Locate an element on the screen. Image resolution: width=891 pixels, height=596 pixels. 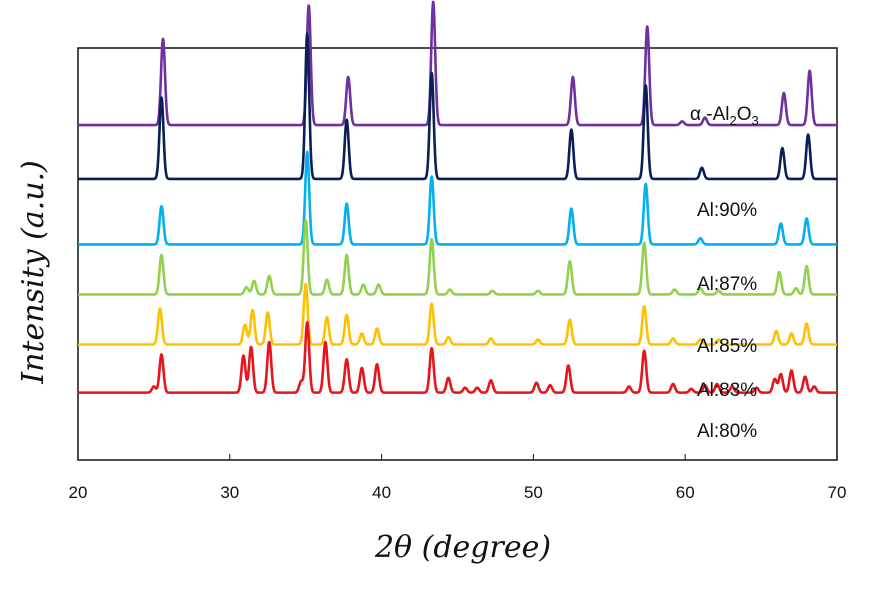
series-label-part: 3 is located at coordinates (755, 120).